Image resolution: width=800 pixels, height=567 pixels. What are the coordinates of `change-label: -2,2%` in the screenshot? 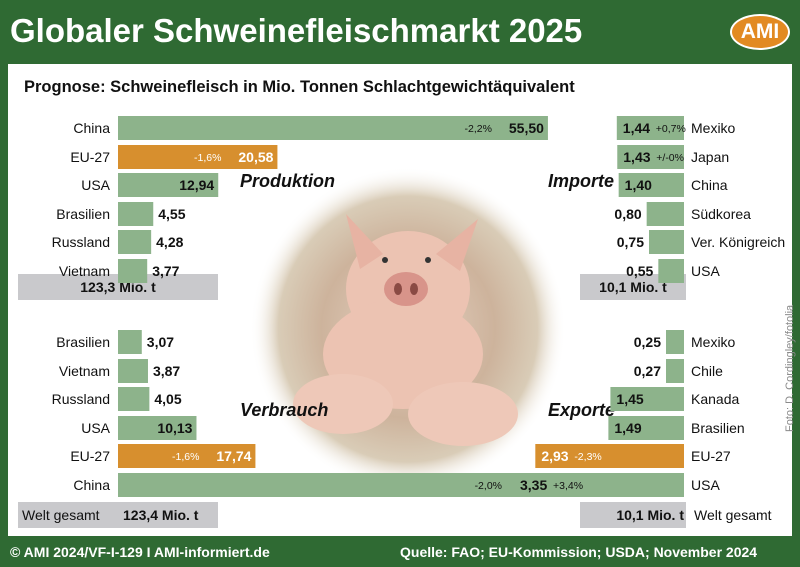 It's located at (477, 129).